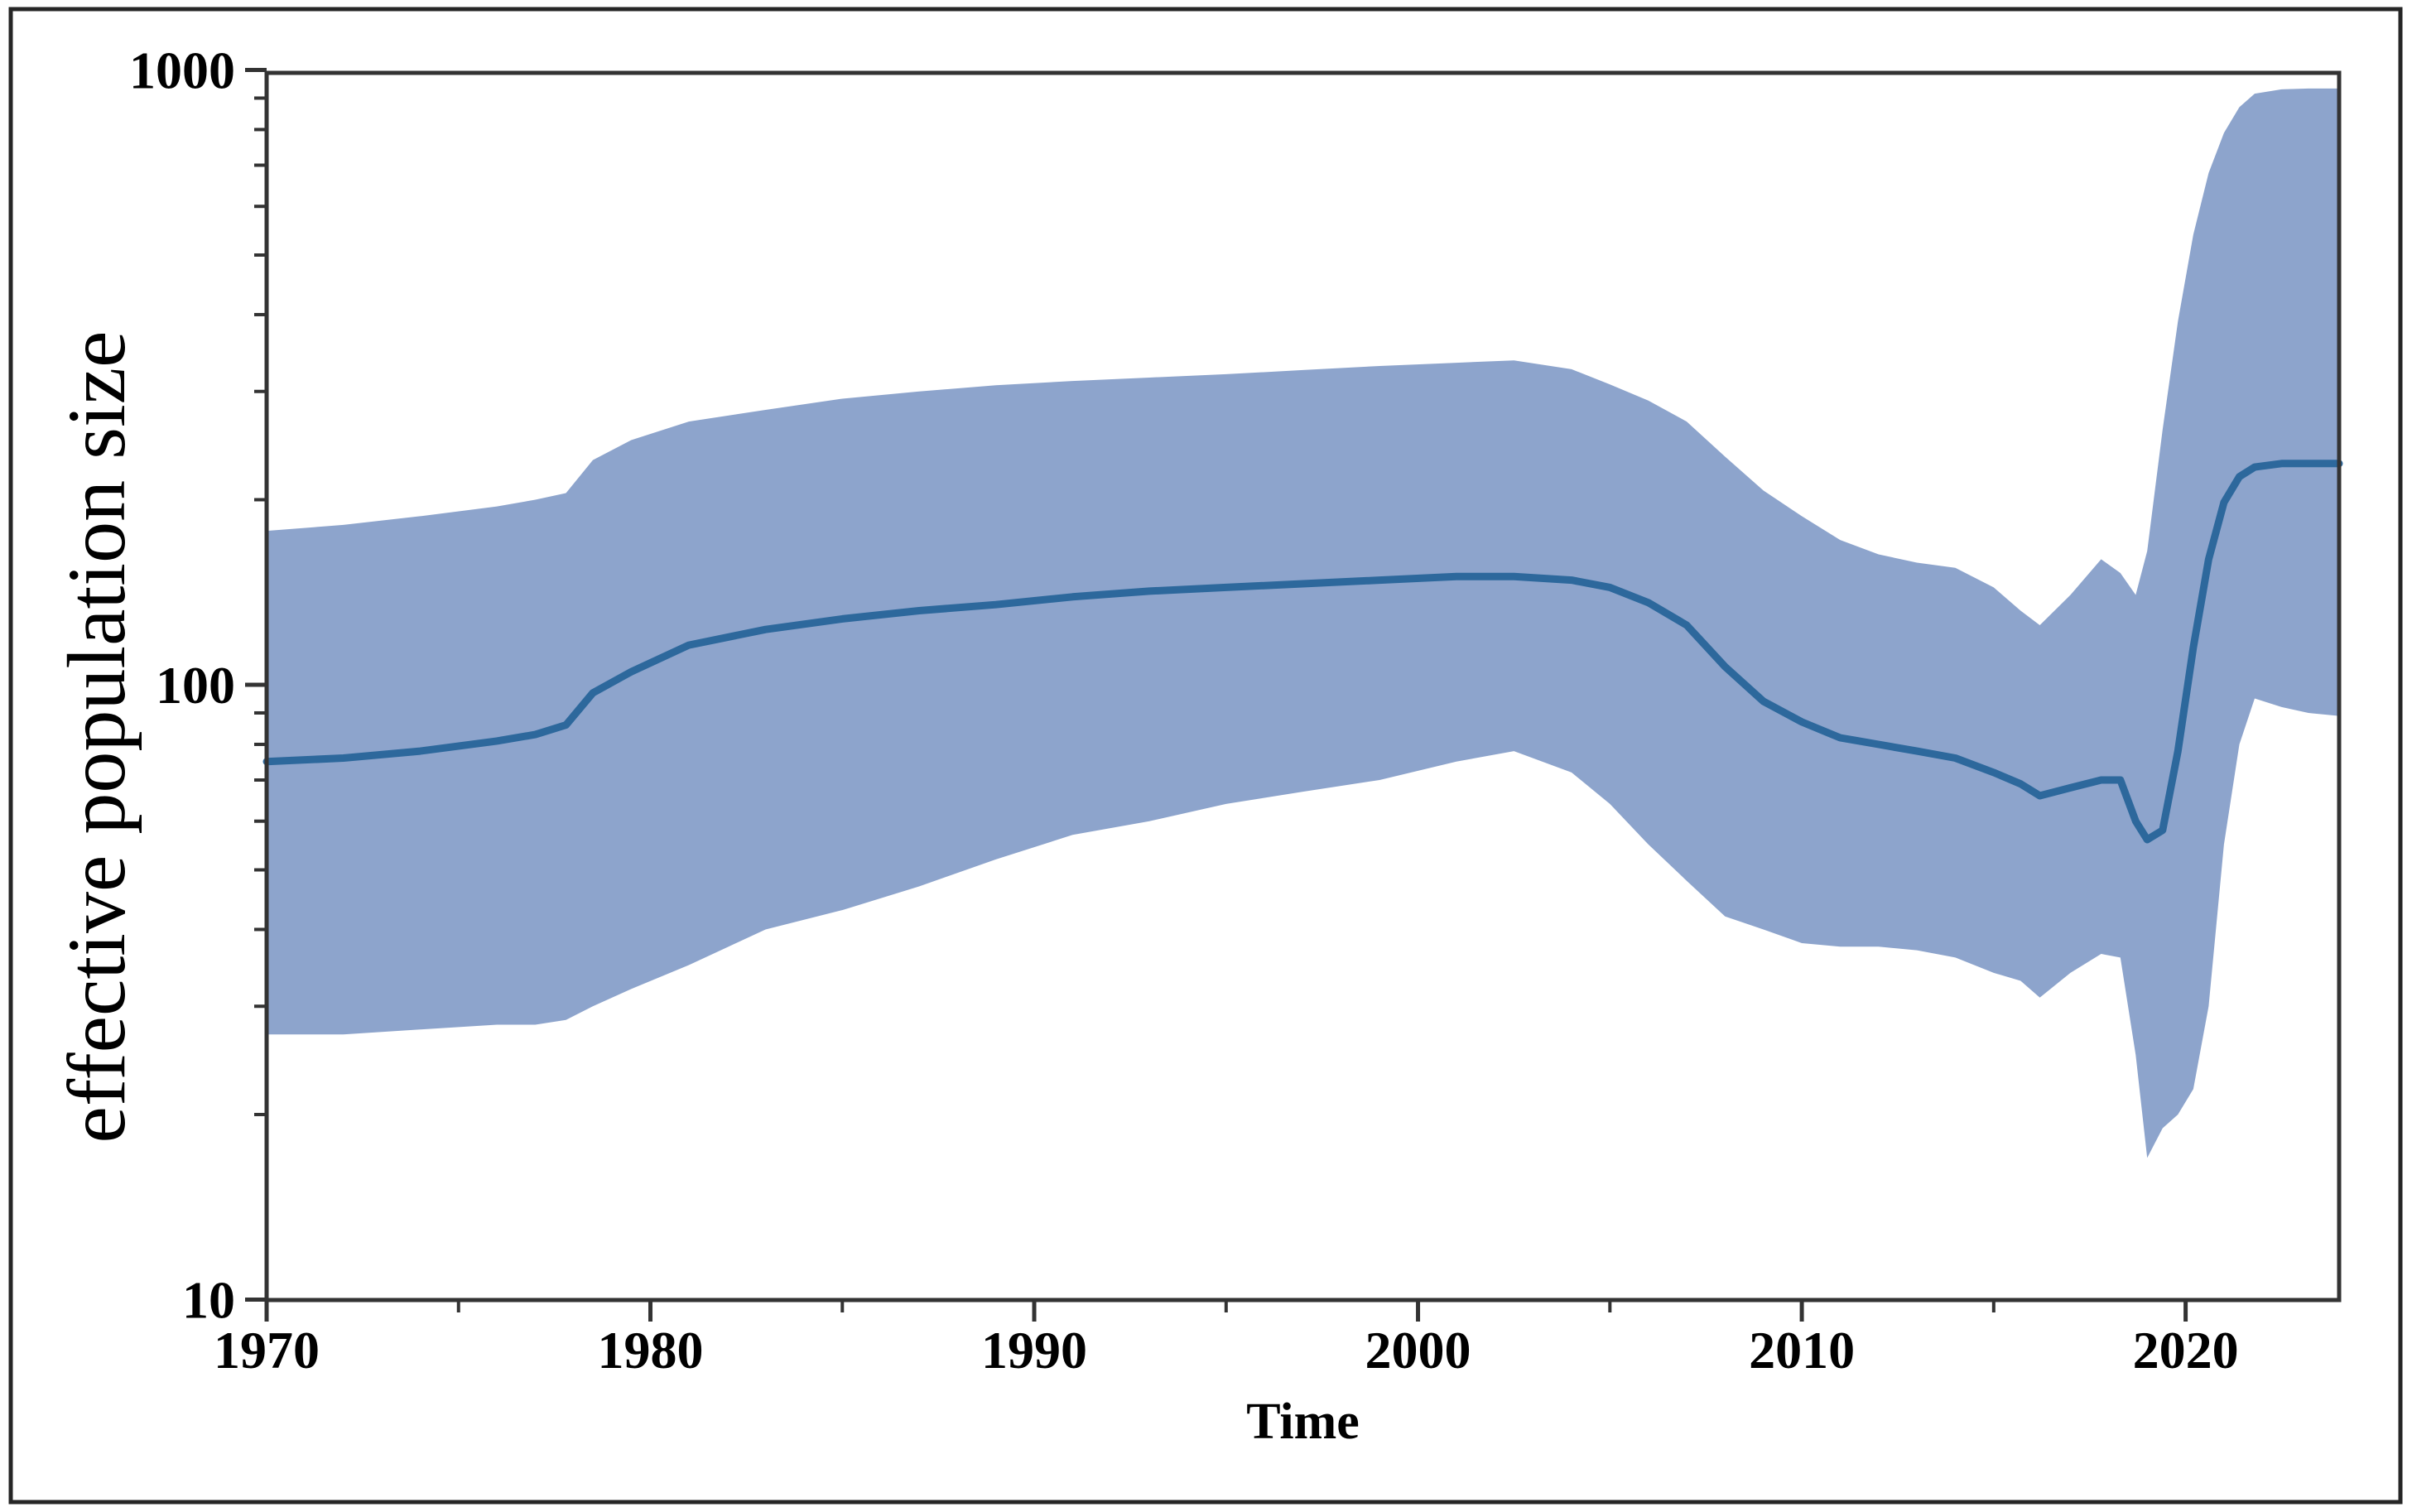  What do you see at coordinates (267, 1351) in the screenshot?
I see `x-tick-label: 1970` at bounding box center [267, 1351].